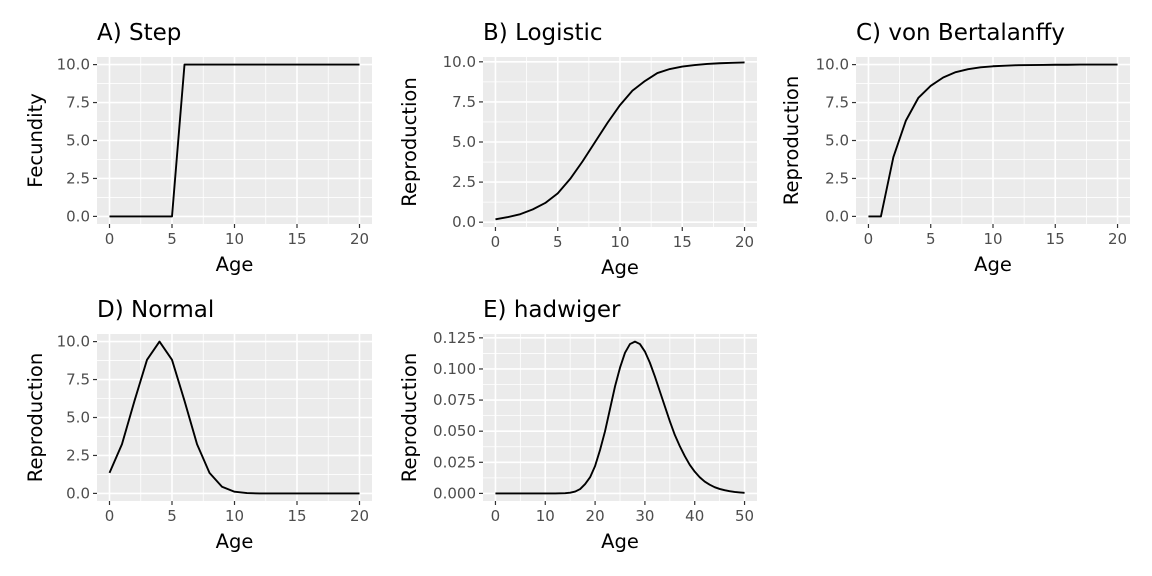 Image resolution: width=1152 pixels, height=576 pixels. I want to click on x-tick-label: 40, so click(694, 516).